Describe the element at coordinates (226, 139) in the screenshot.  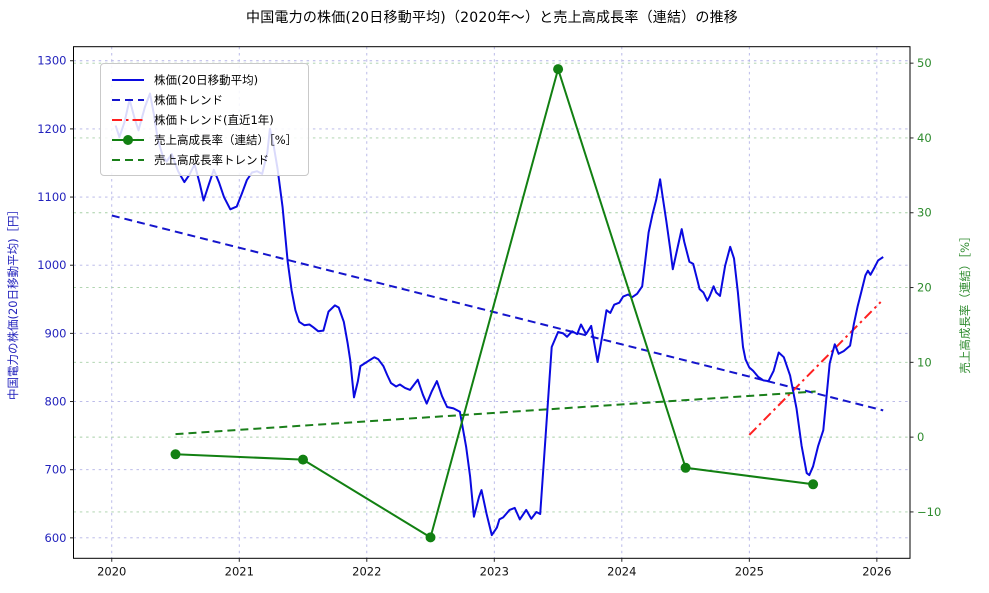
I see `legend-label: 売上高成長率（連結）［%］` at that location.